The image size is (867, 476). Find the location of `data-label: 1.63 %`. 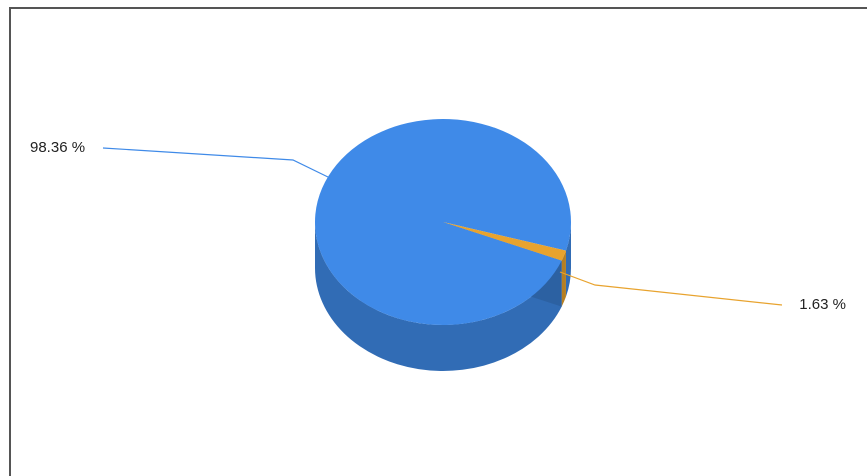

data-label: 1.63 % is located at coordinates (822, 304).